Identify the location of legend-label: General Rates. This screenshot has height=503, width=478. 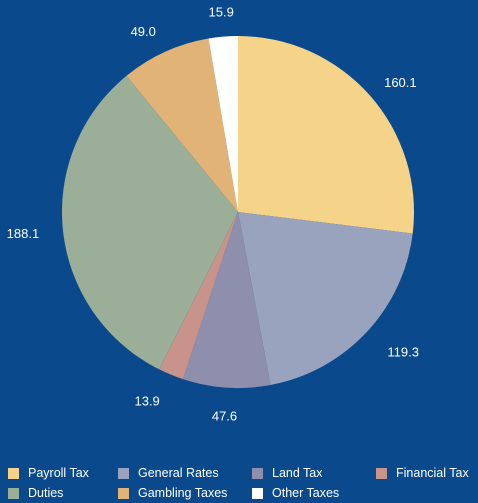
(178, 473).